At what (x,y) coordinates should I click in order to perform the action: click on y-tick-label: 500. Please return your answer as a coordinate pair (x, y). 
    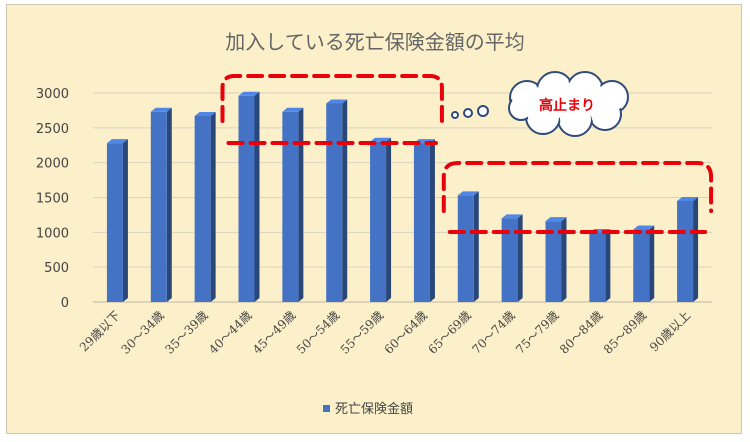
    Looking at the image, I should click on (56, 268).